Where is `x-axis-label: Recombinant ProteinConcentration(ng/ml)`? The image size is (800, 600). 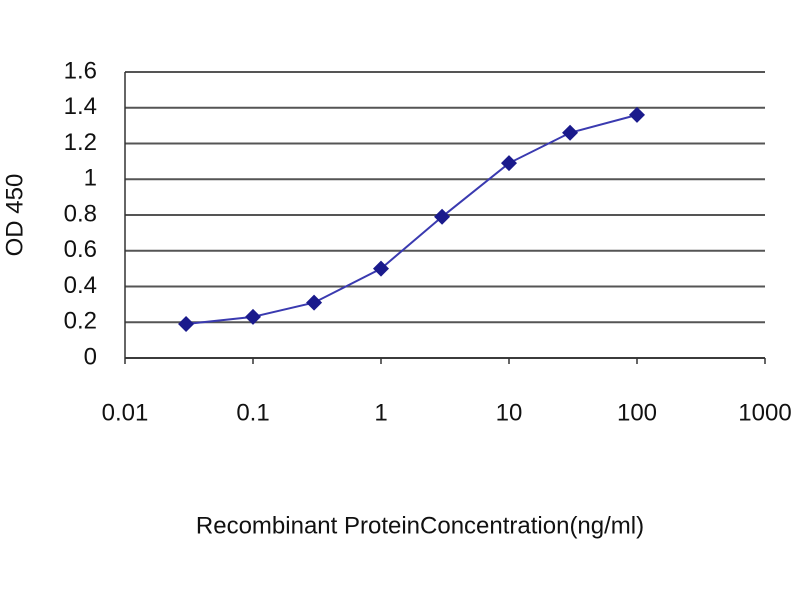 x-axis-label: Recombinant ProteinConcentration(ng/ml) is located at coordinates (420, 525).